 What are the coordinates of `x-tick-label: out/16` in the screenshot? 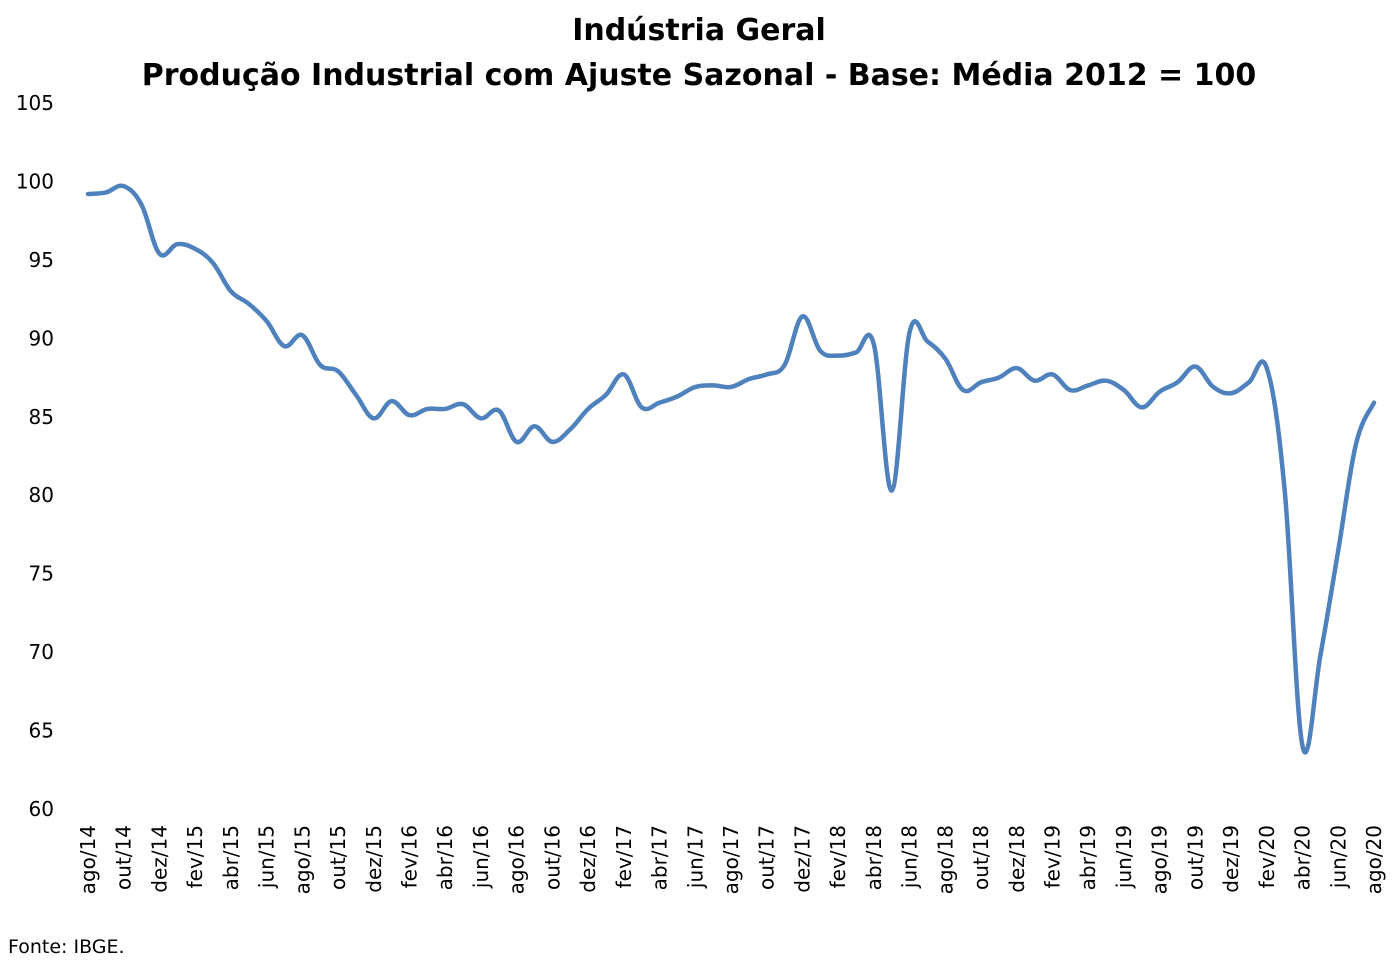 It's located at (552, 857).